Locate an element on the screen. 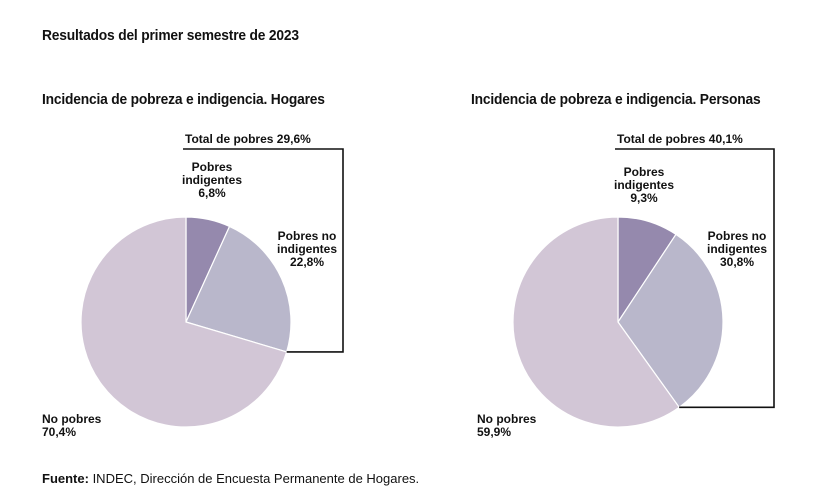  slice-label-1-1: Pobres no indigentes 30,8% is located at coordinates (737, 249).